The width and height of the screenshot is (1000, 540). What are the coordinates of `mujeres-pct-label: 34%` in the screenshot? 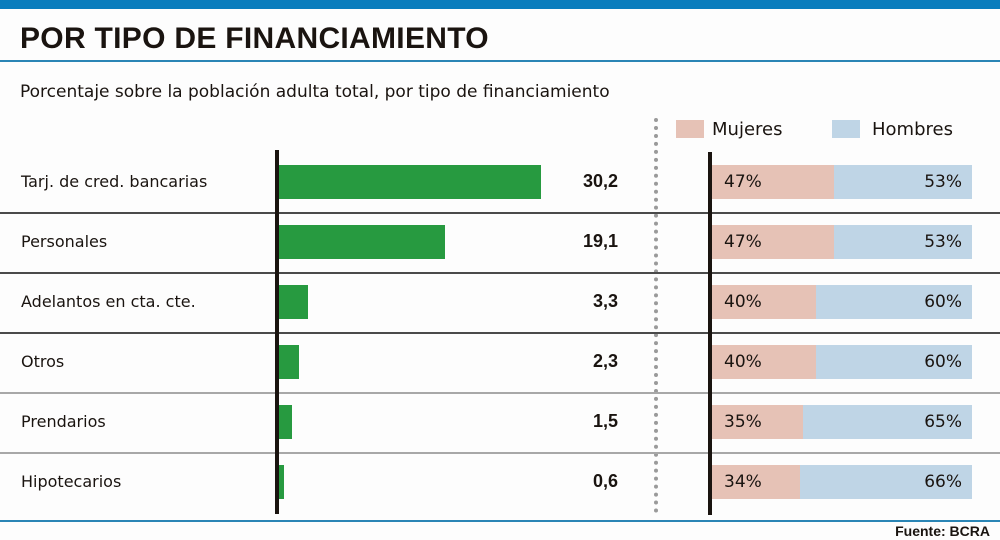 It's located at (743, 482).